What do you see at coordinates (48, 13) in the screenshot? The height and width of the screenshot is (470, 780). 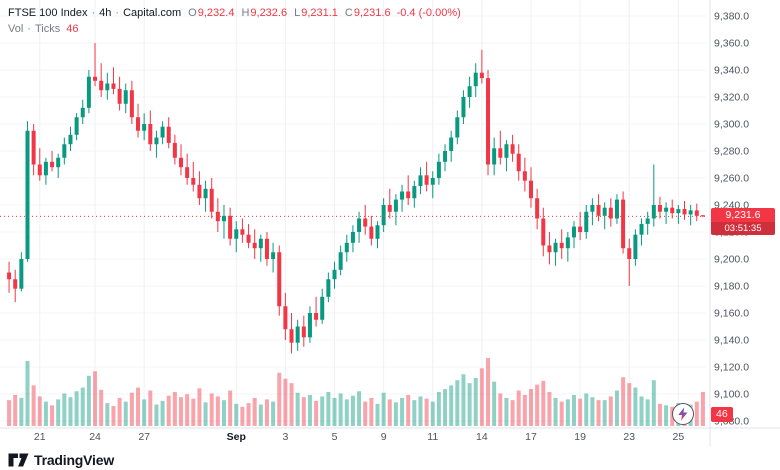 I see `symbol-title: FTSE 100 Index` at bounding box center [48, 13].